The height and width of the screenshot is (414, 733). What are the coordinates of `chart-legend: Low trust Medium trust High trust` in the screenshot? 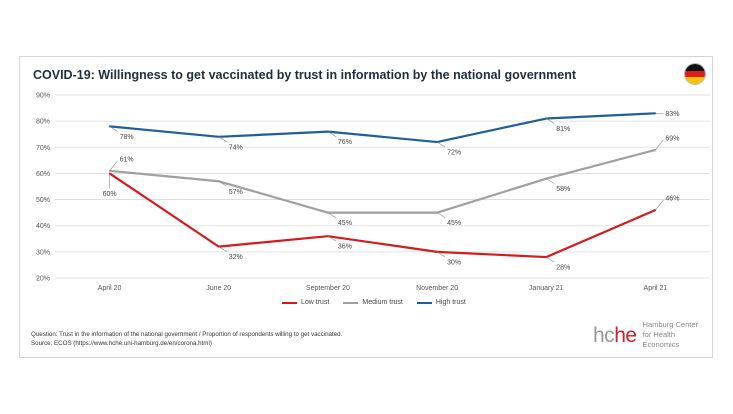 It's located at (374, 302).